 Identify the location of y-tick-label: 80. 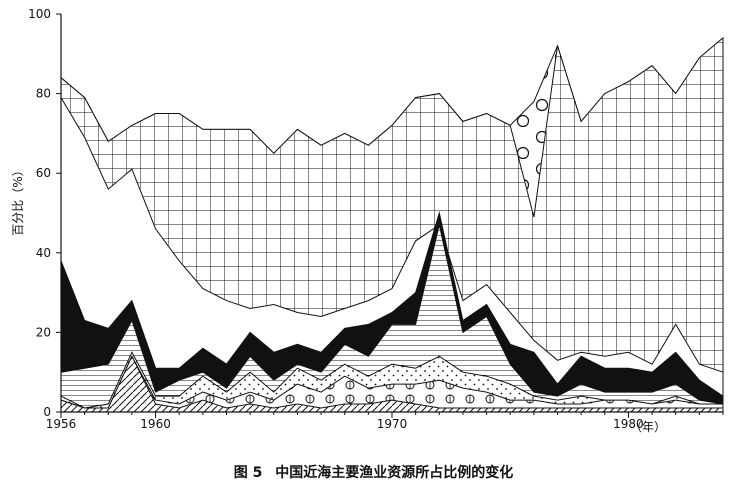
(43, 94).